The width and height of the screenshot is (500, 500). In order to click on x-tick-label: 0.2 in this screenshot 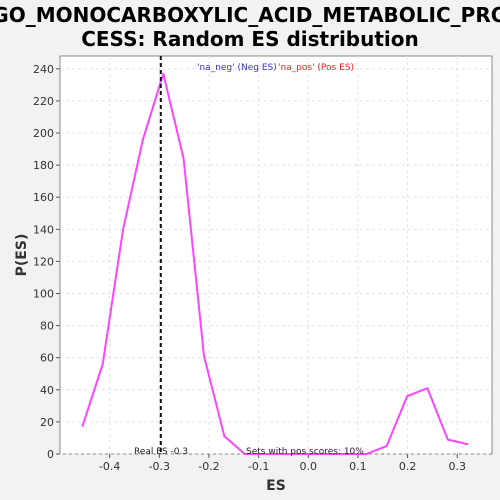, I will do `click(408, 466)`.